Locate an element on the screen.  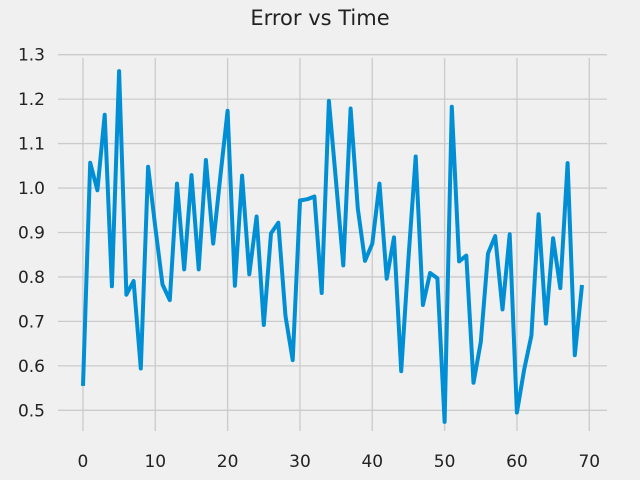
x-tick-label: 30 is located at coordinates (300, 462).